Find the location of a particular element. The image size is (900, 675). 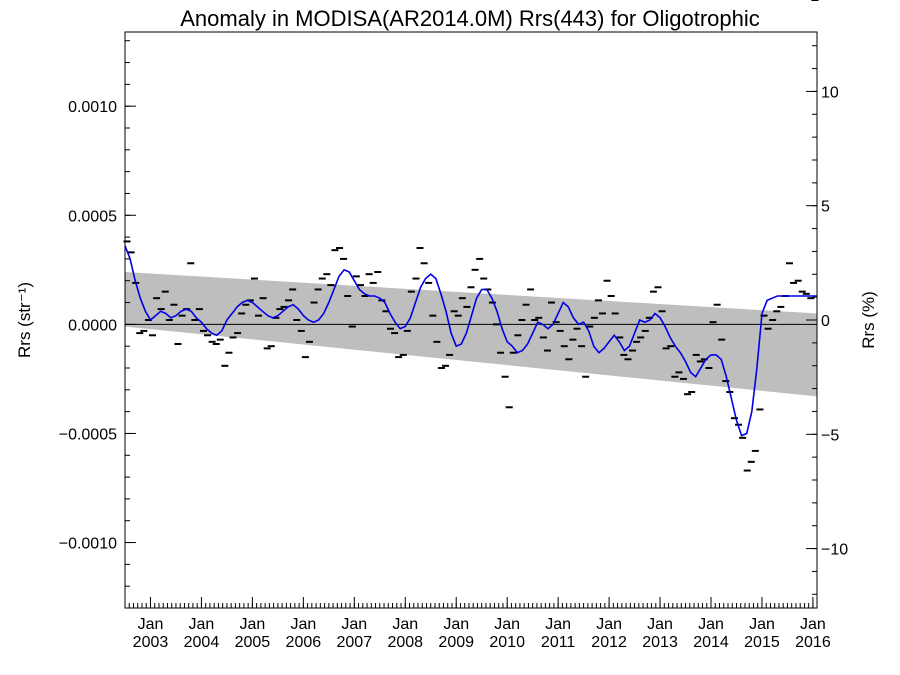

x-tick-year: 2011 is located at coordinates (558, 642).